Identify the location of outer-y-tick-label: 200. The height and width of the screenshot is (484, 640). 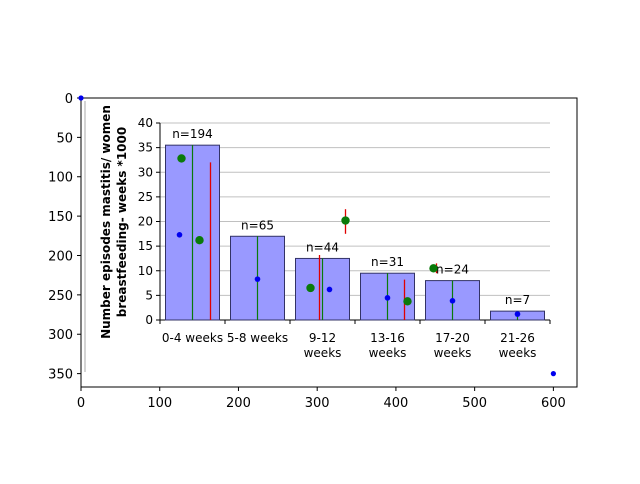
(60, 256).